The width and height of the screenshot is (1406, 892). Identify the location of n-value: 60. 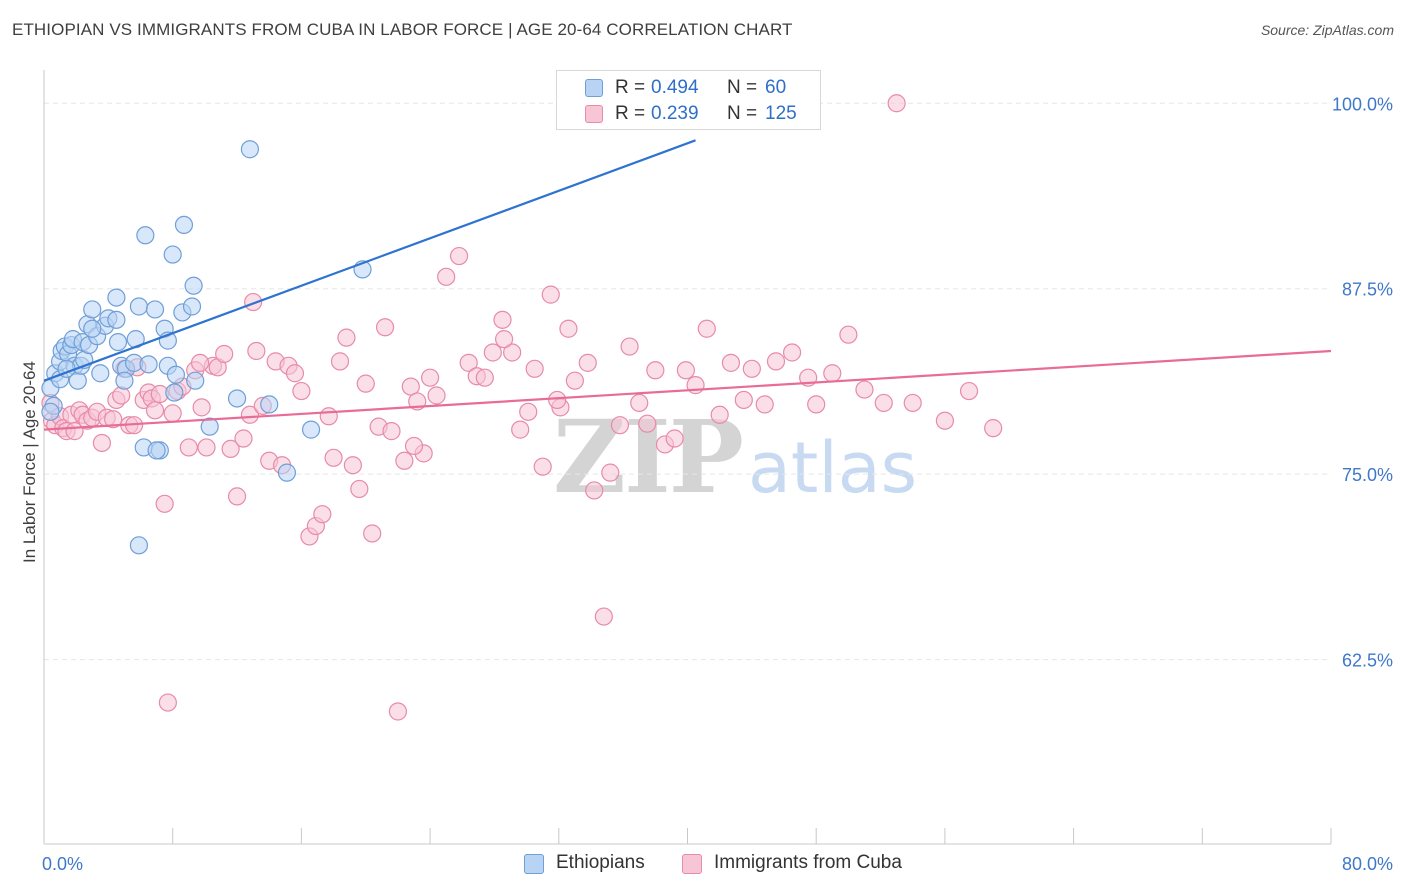
(776, 87).